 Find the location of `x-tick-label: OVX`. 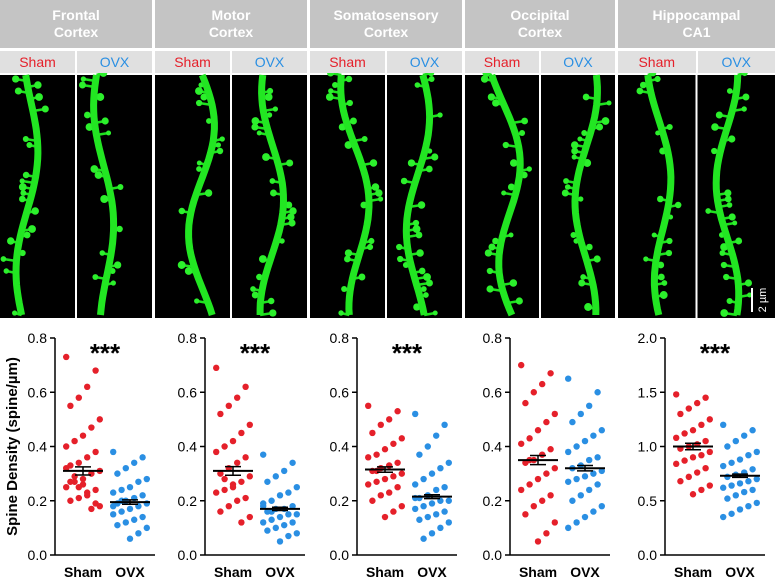

x-tick-label: OVX is located at coordinates (585, 571).